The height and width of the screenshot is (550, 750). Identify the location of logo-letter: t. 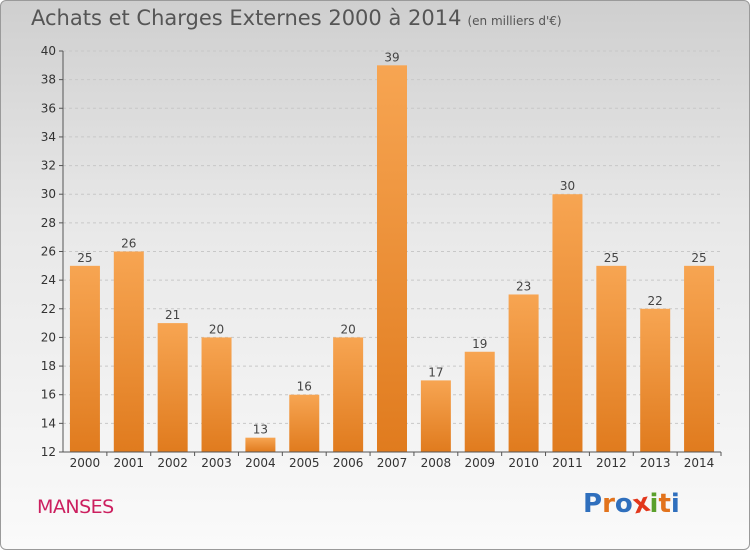
(664, 504).